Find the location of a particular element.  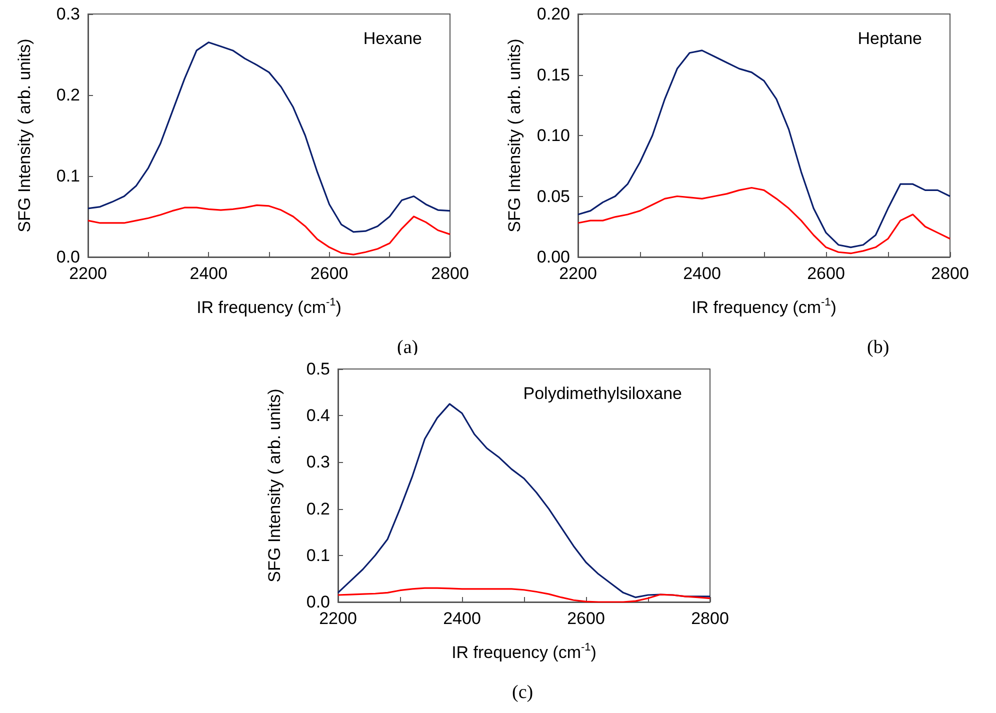

annotation: Polydimethylsiloxane is located at coordinates (602, 393).